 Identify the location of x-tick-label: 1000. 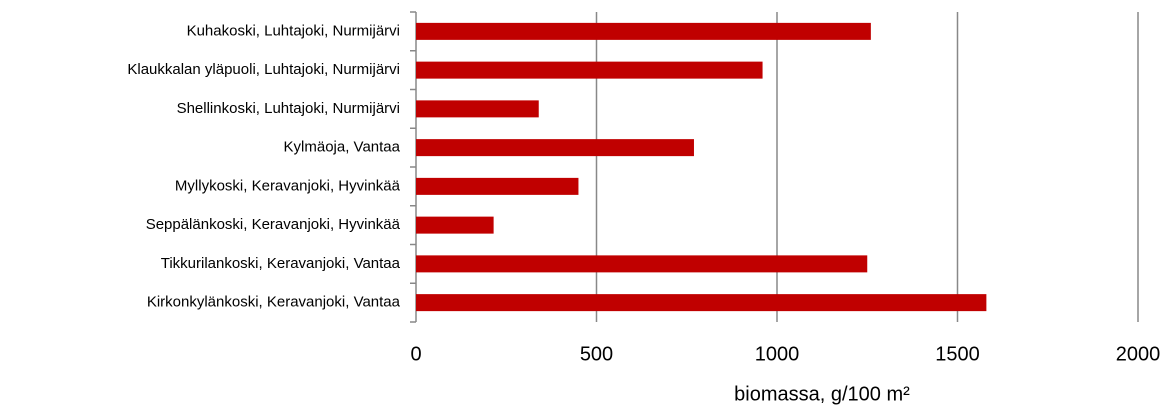
(777, 354).